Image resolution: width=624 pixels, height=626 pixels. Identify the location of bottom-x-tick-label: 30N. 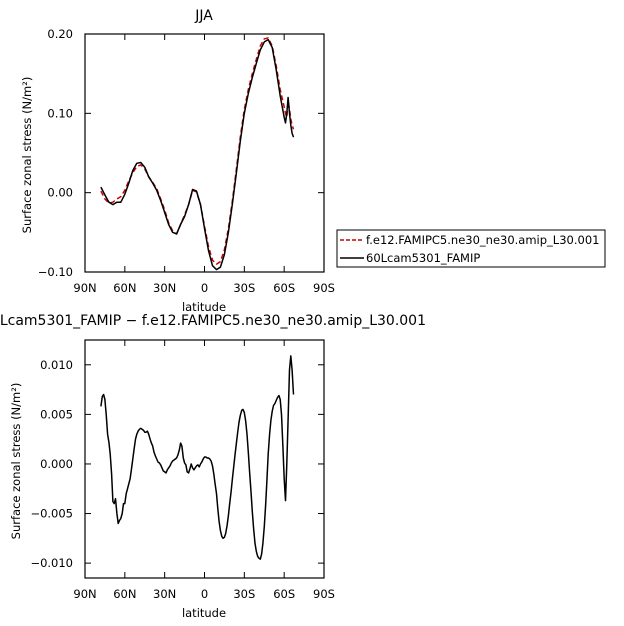
(164, 594).